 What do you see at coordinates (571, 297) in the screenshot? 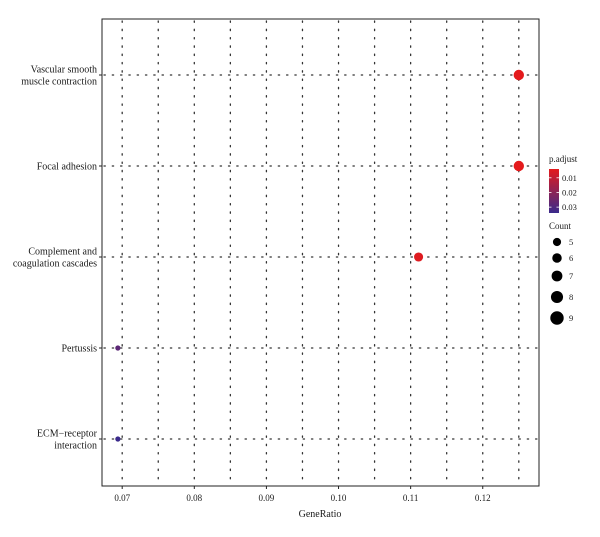
I see `size-legend-label: 8` at bounding box center [571, 297].